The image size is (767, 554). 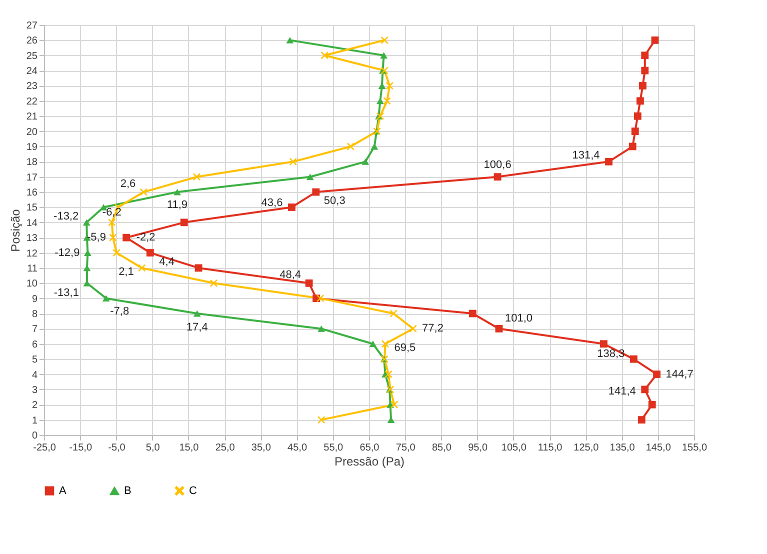 What do you see at coordinates (63, 490) in the screenshot?
I see `legend-label: A` at bounding box center [63, 490].